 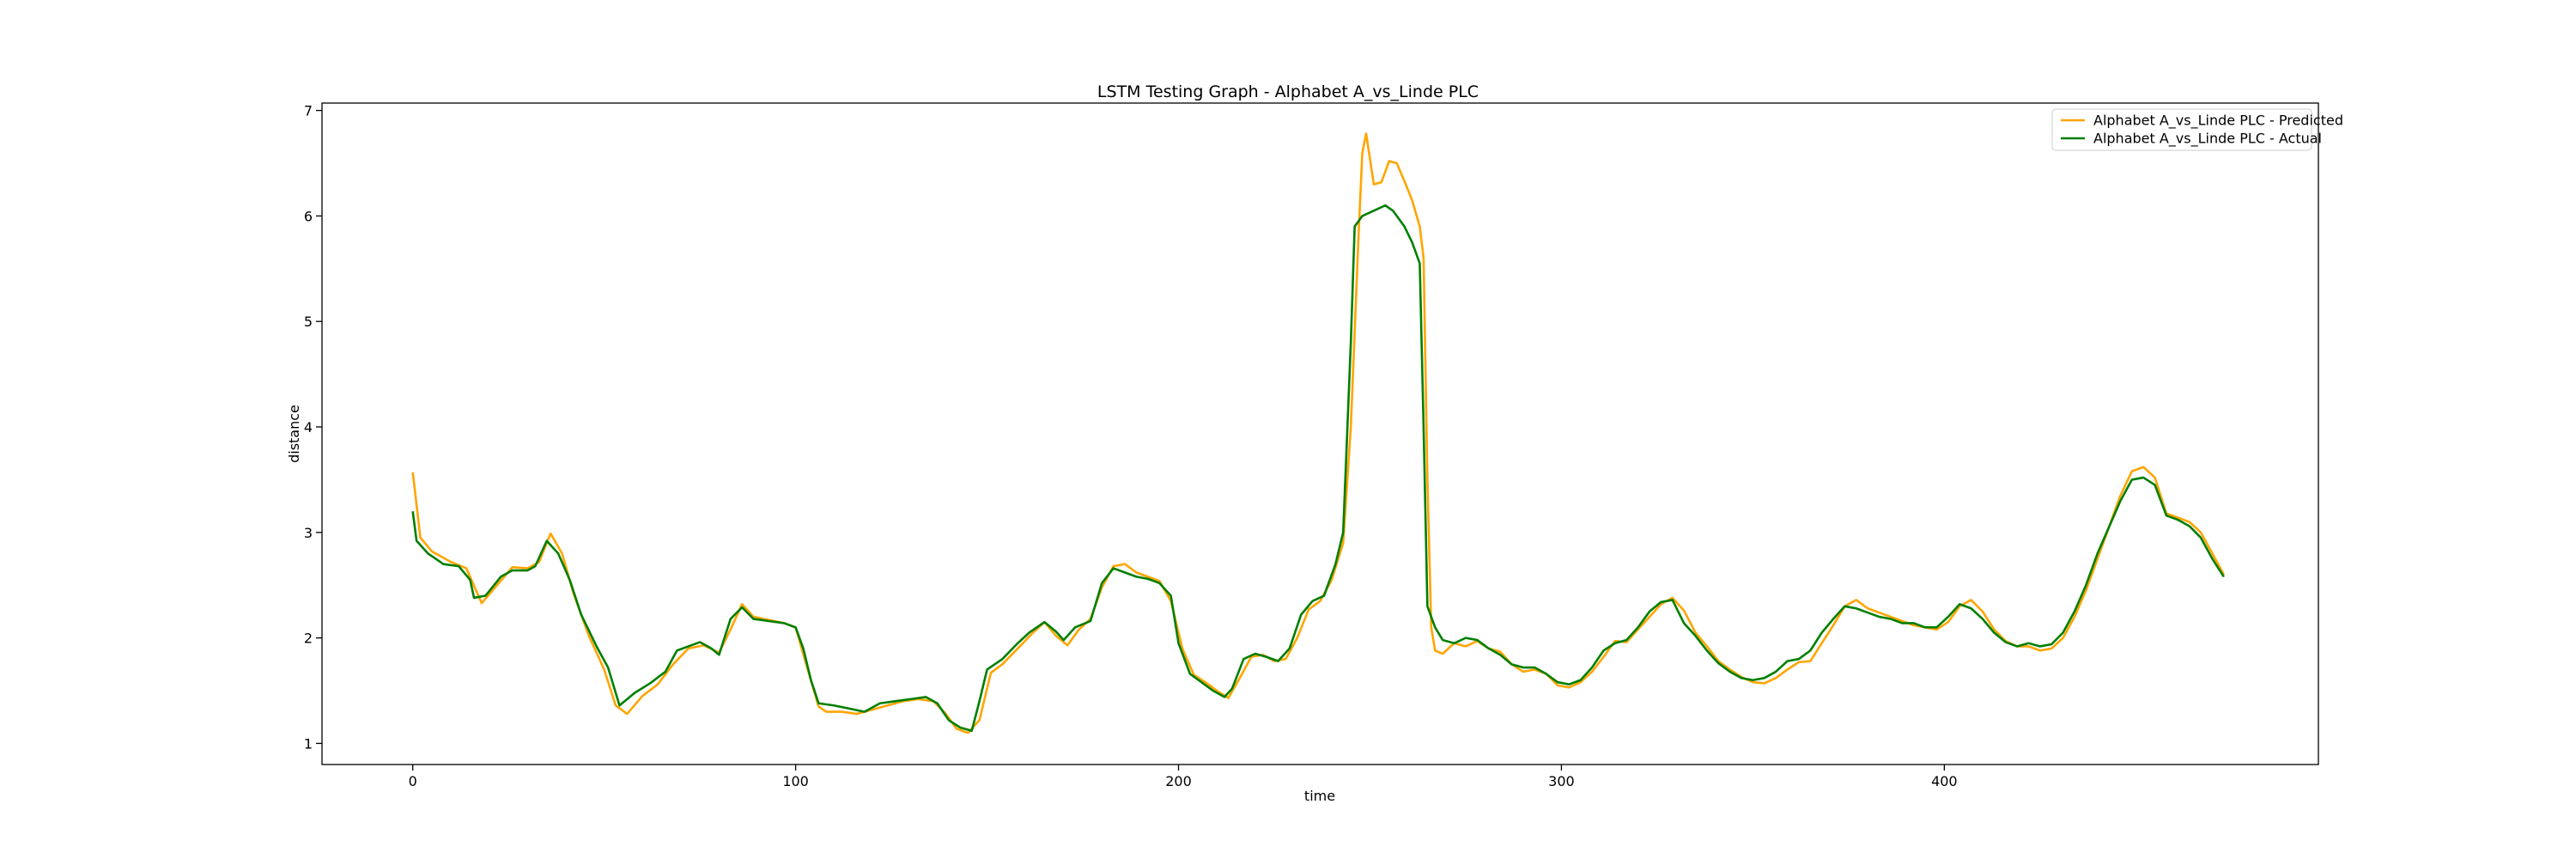 What do you see at coordinates (308, 216) in the screenshot?
I see `y-tick-label: 6` at bounding box center [308, 216].